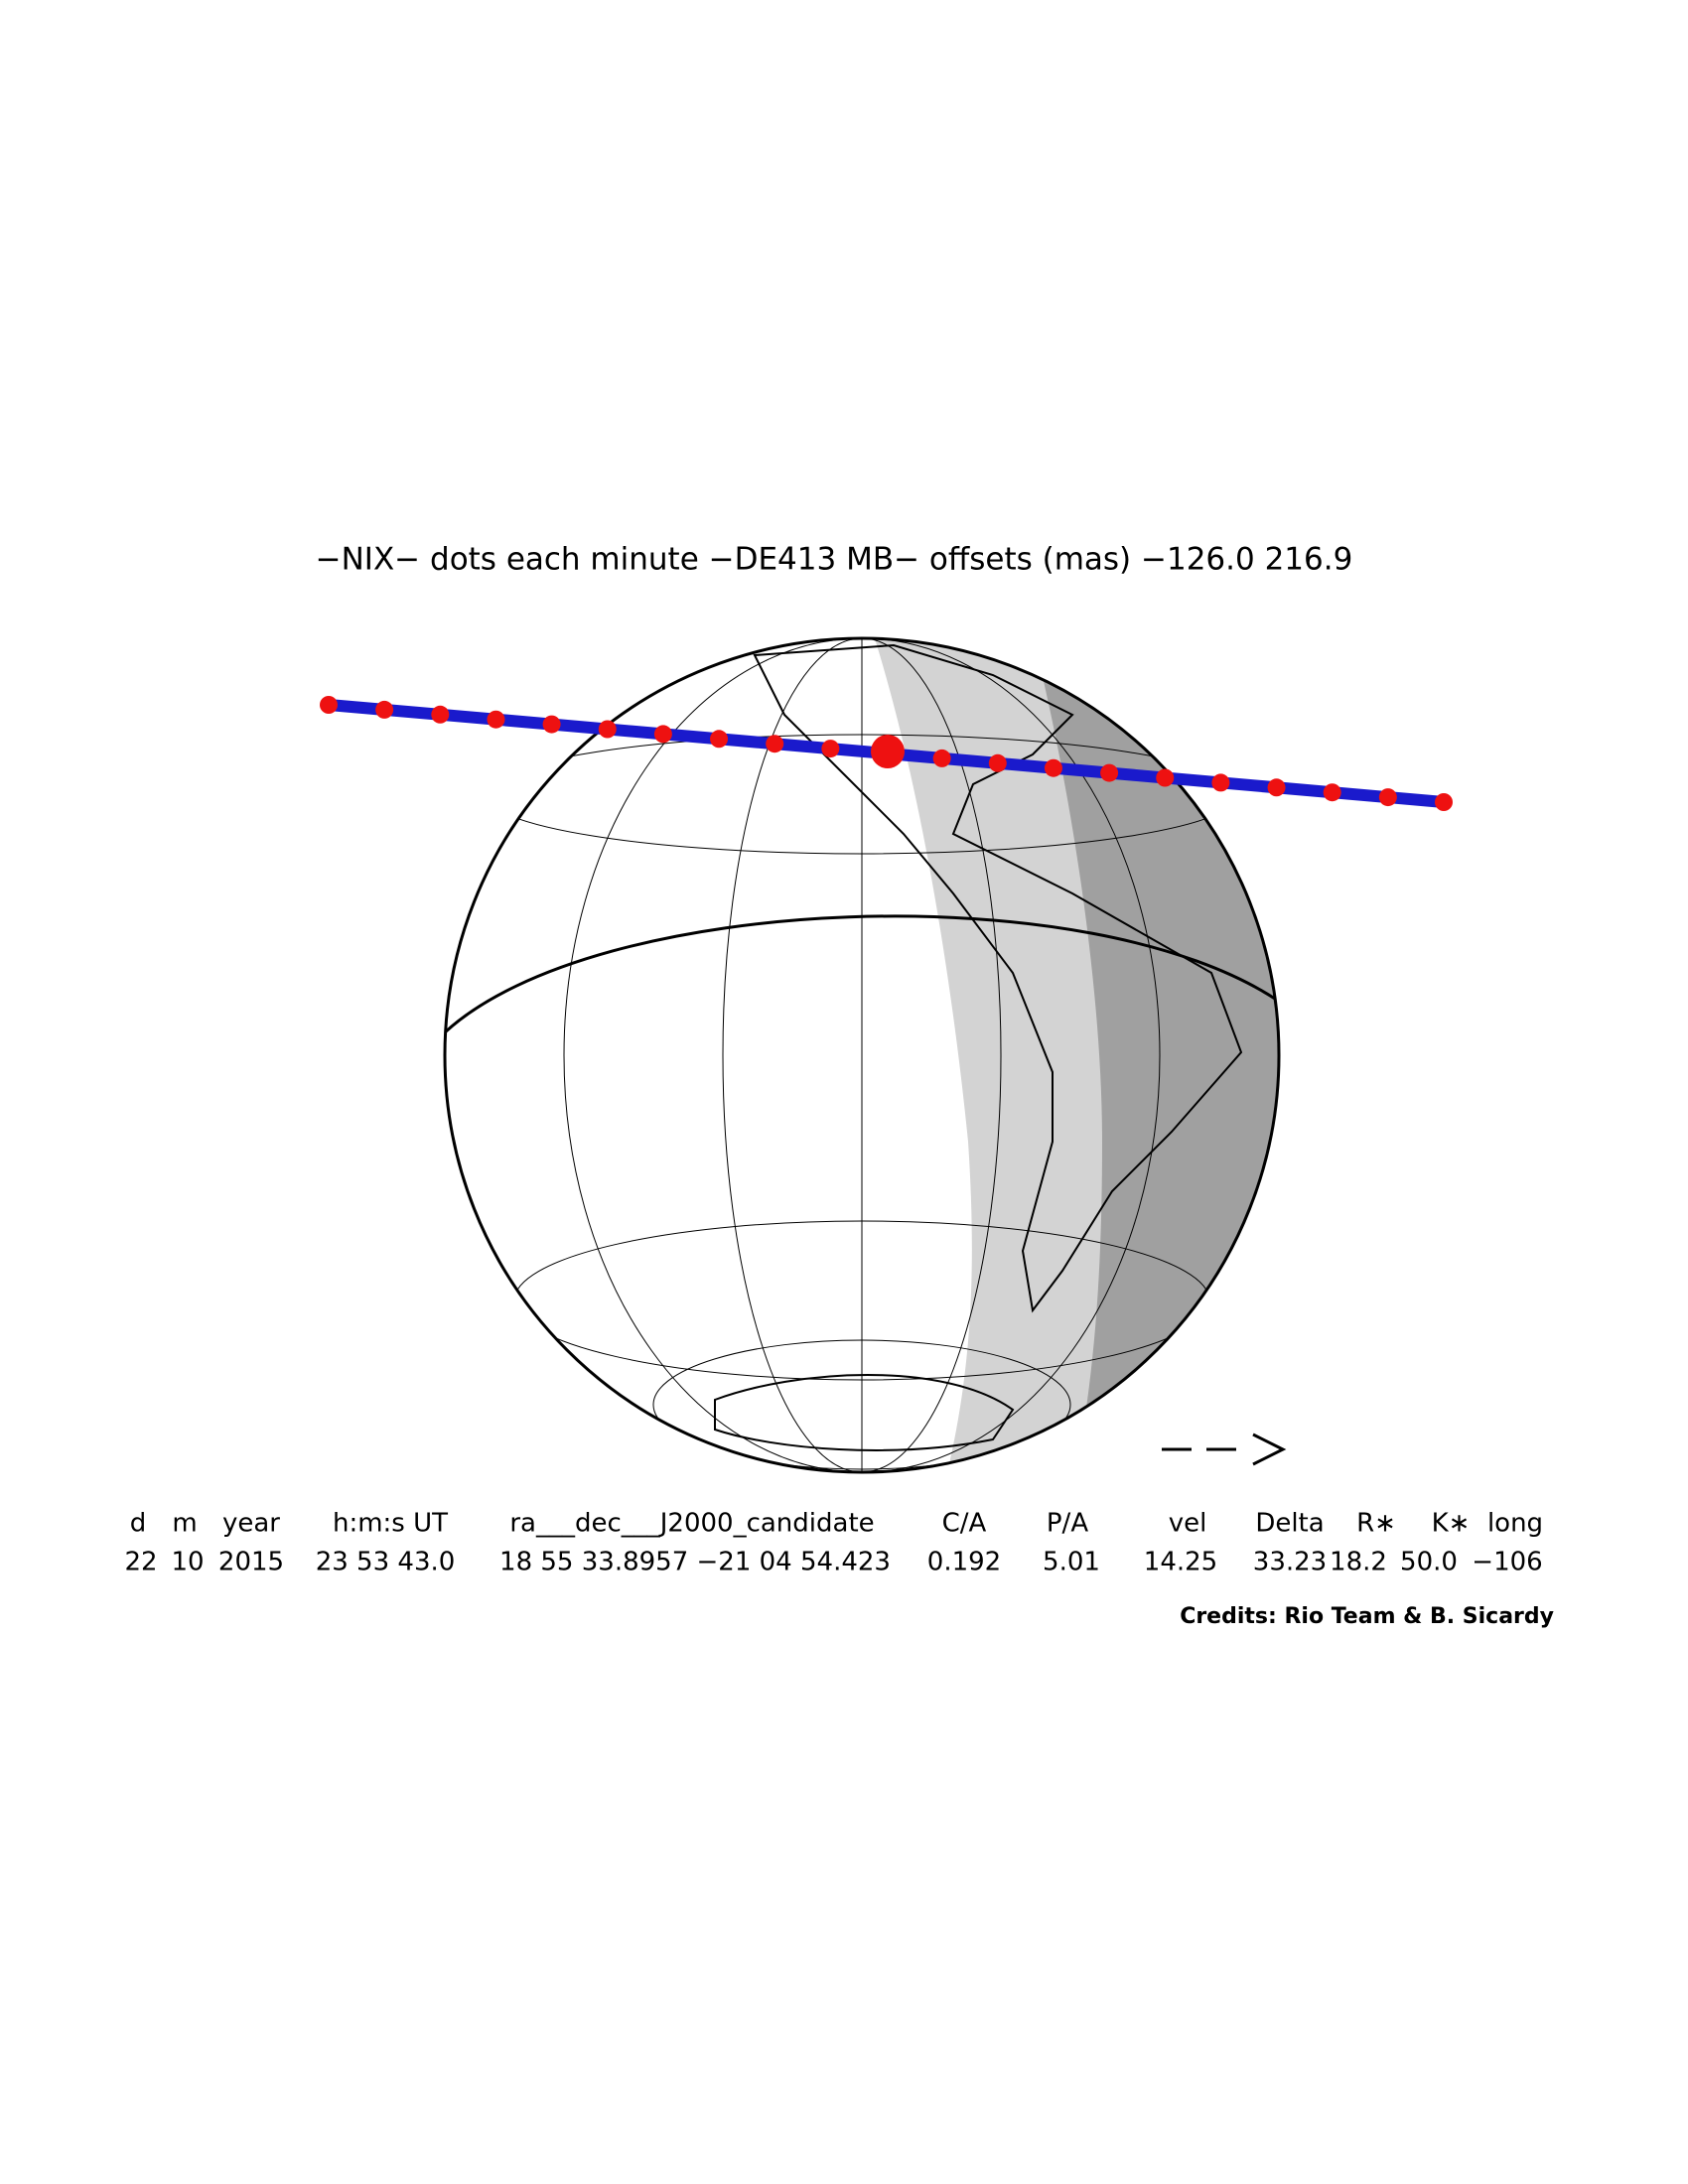 This screenshot has width=1688, height=2184. What do you see at coordinates (1067, 1524) in the screenshot?
I see `table-header: P/A` at bounding box center [1067, 1524].